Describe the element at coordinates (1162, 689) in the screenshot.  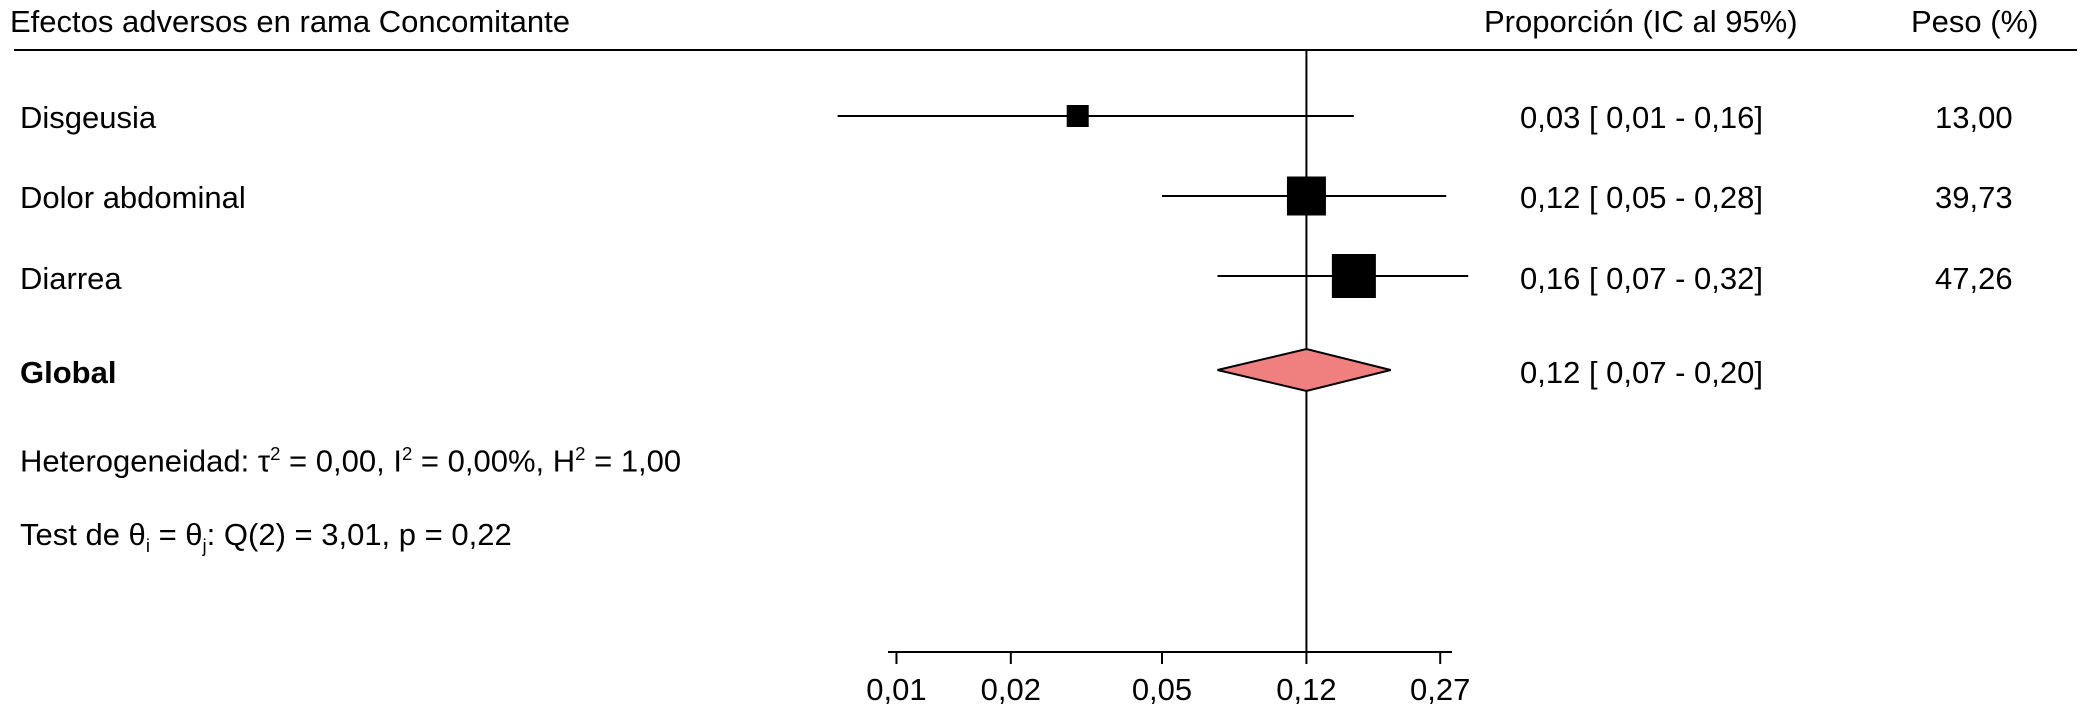
I see `x-tick-label: 0,05` at that location.